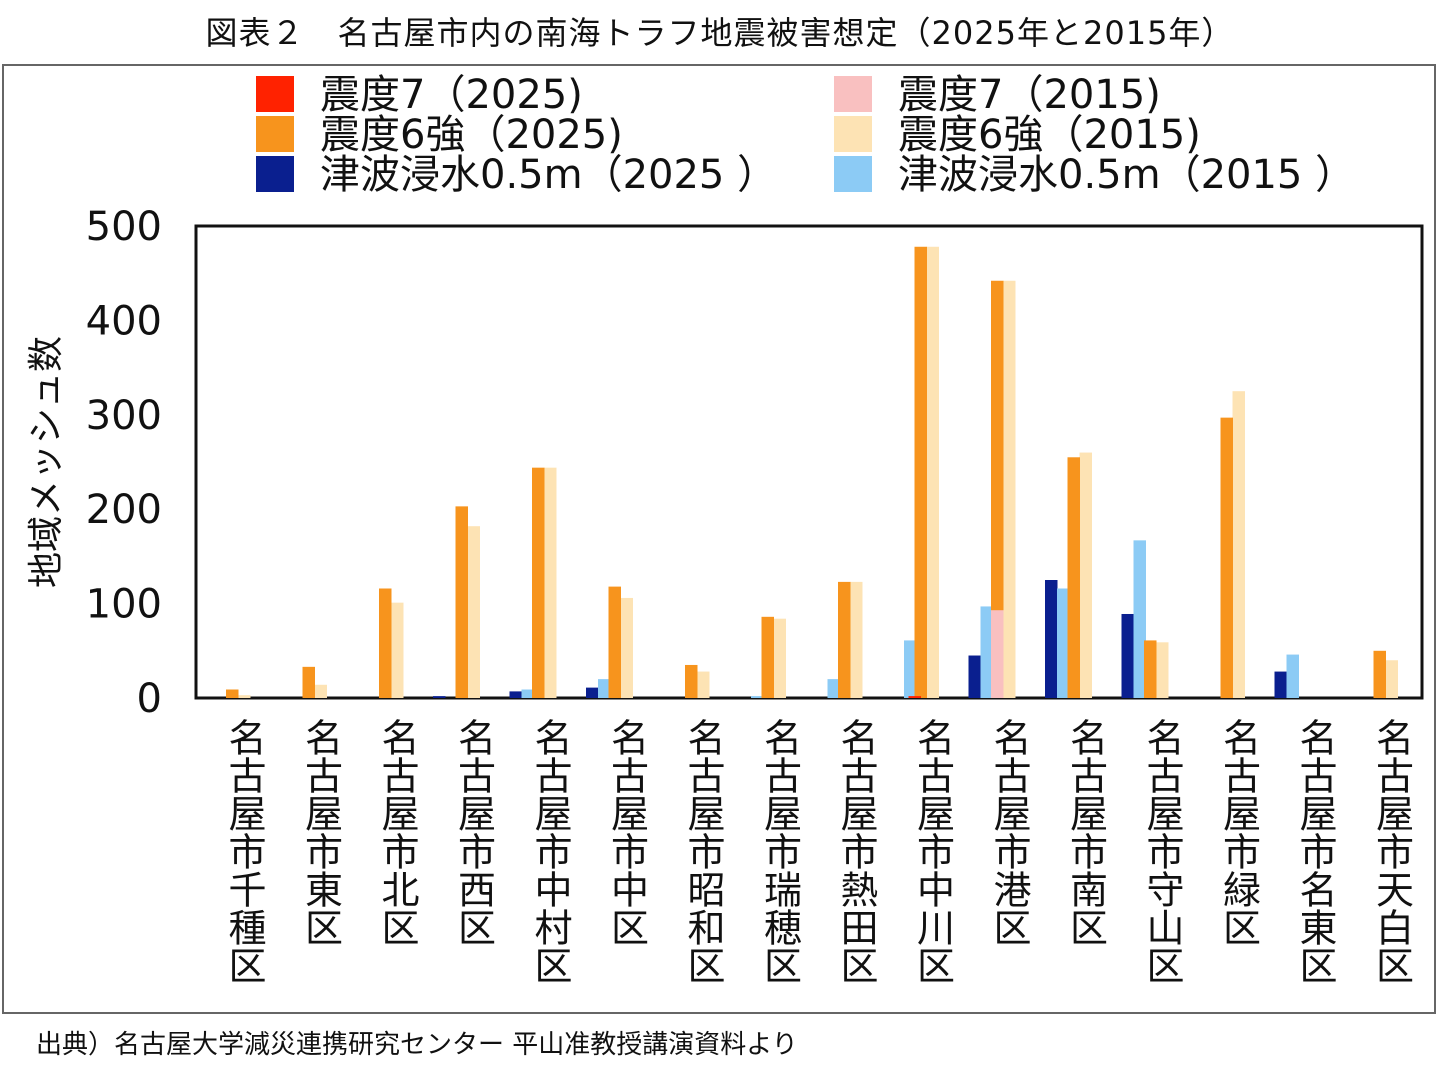  I want to click on category-label: 名古屋市中村区, so click(550, 851).